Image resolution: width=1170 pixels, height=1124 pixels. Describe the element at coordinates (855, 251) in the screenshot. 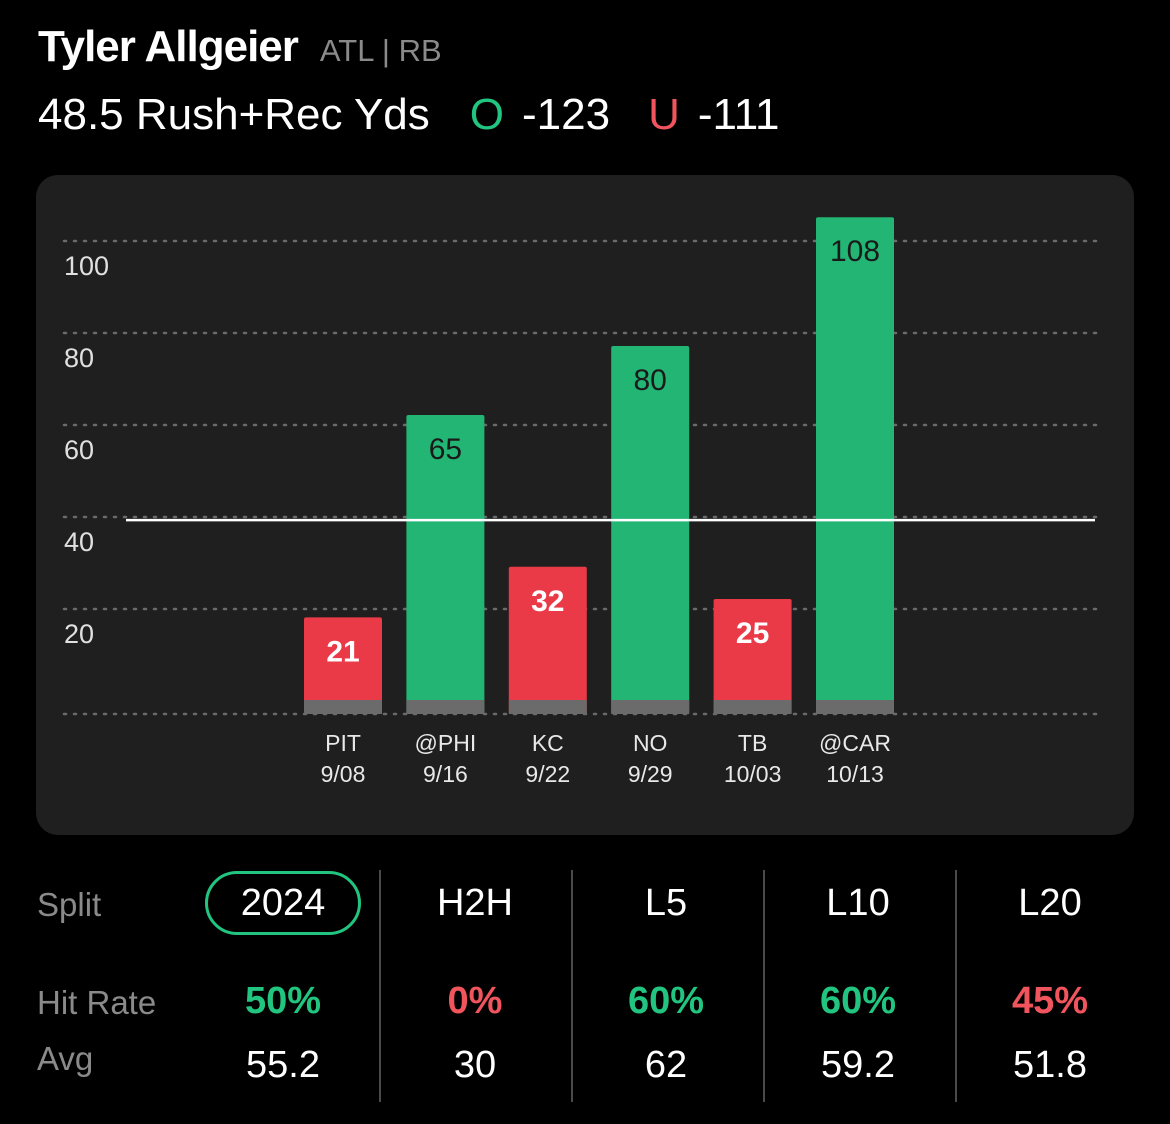

I see `bar-value-label: 108` at that location.